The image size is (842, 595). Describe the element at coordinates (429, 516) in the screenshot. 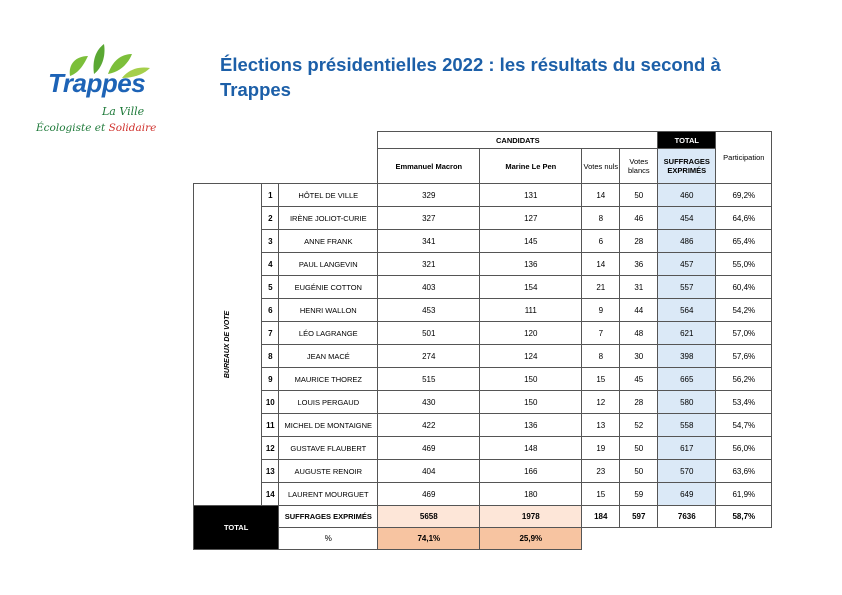

I see `total-macron: 5658` at that location.